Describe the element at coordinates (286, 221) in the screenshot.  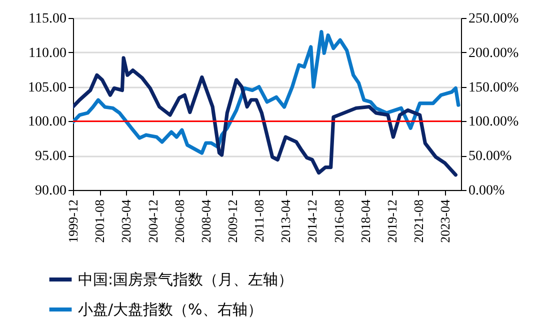
I see `x-tick-label: 2013-04` at that location.